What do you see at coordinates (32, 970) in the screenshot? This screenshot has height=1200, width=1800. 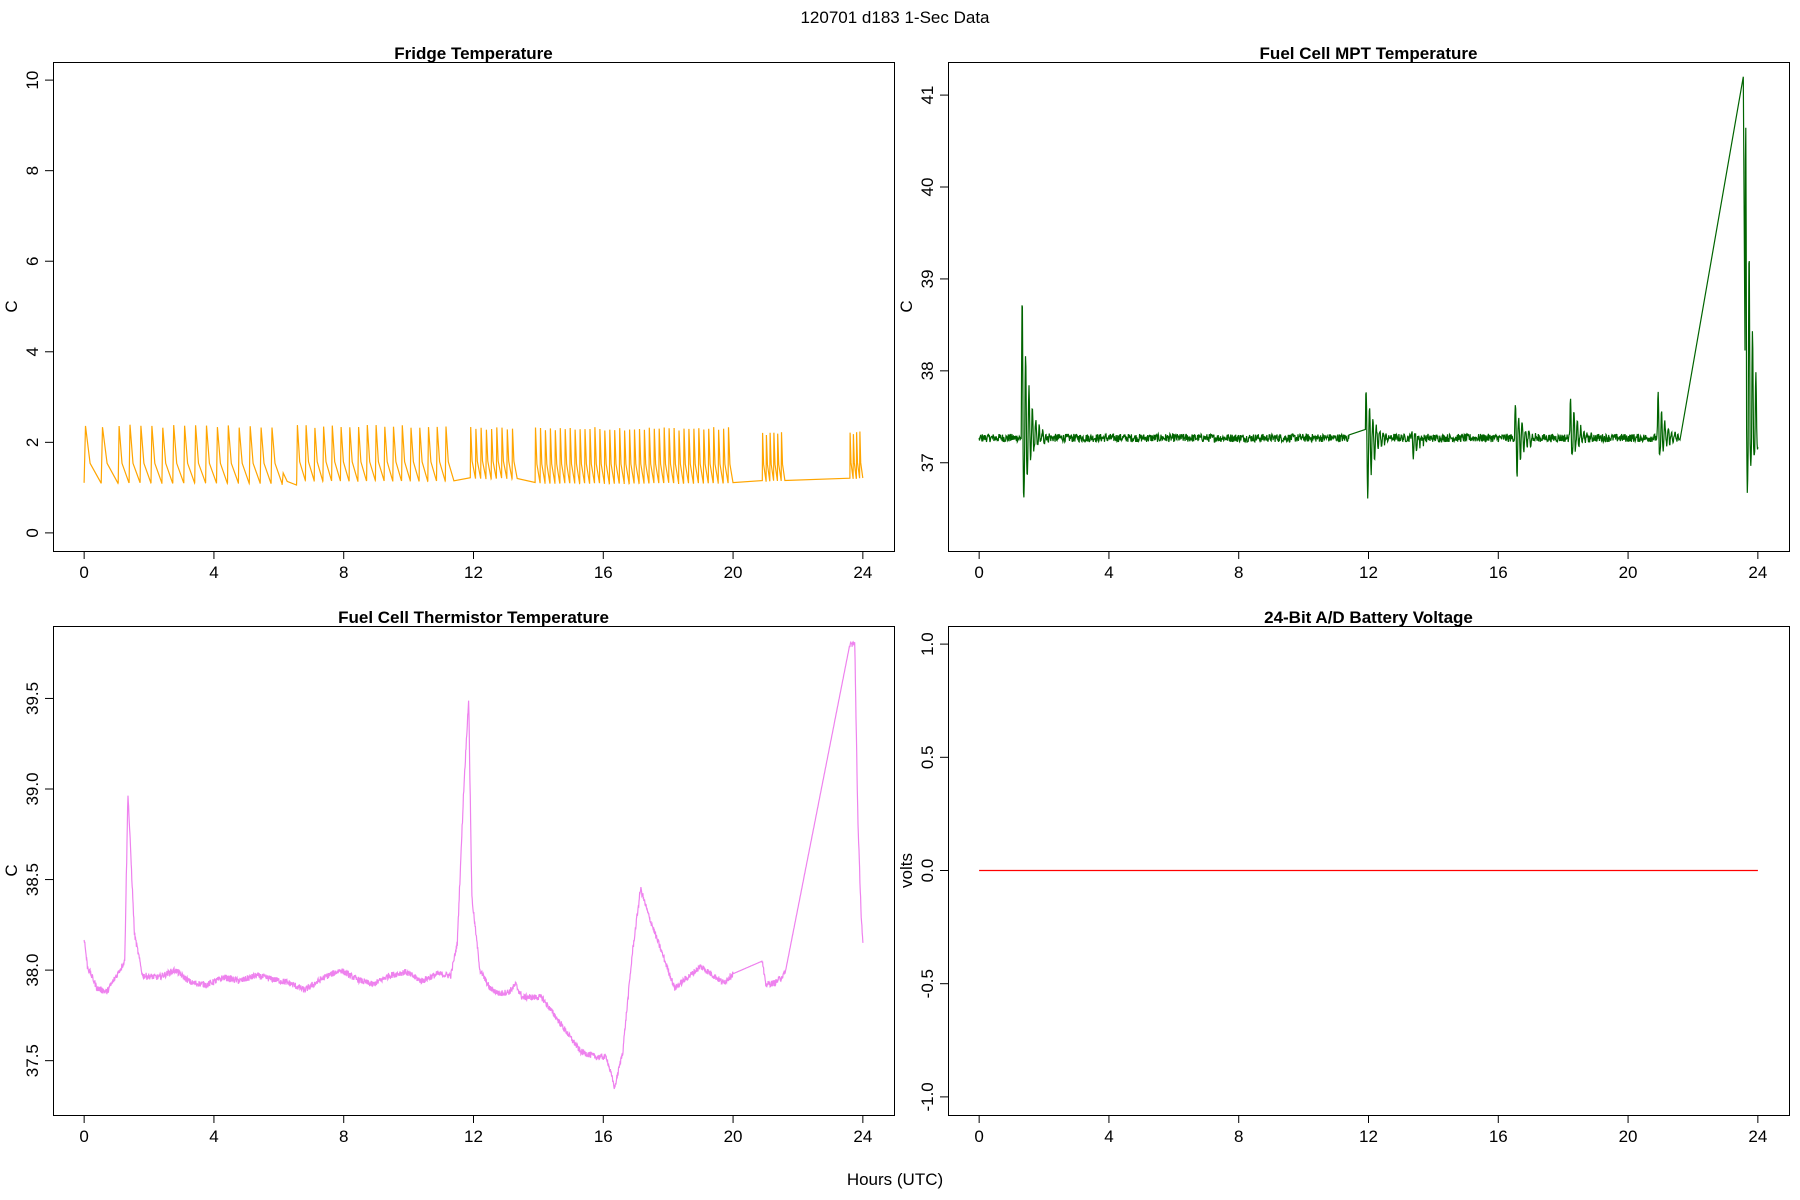 I see `y-tick-label: 38.0` at bounding box center [32, 970].